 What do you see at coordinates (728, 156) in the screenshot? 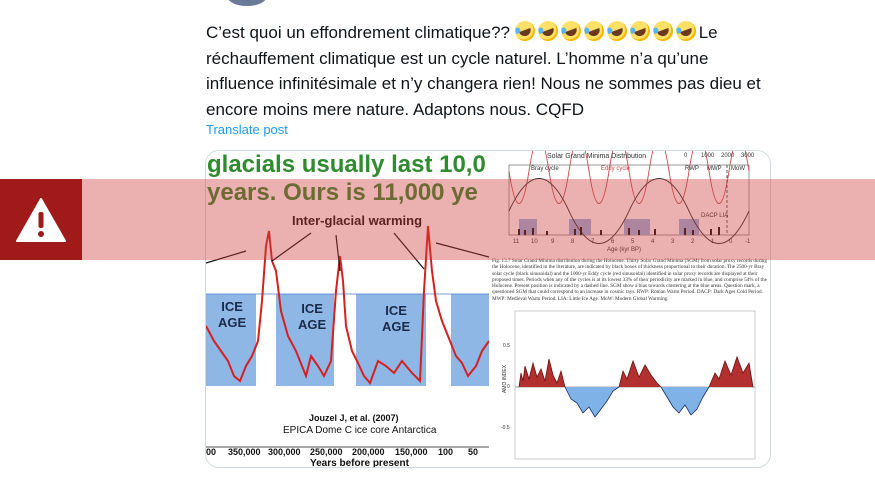
I see `top-tick: 2000` at bounding box center [728, 156].